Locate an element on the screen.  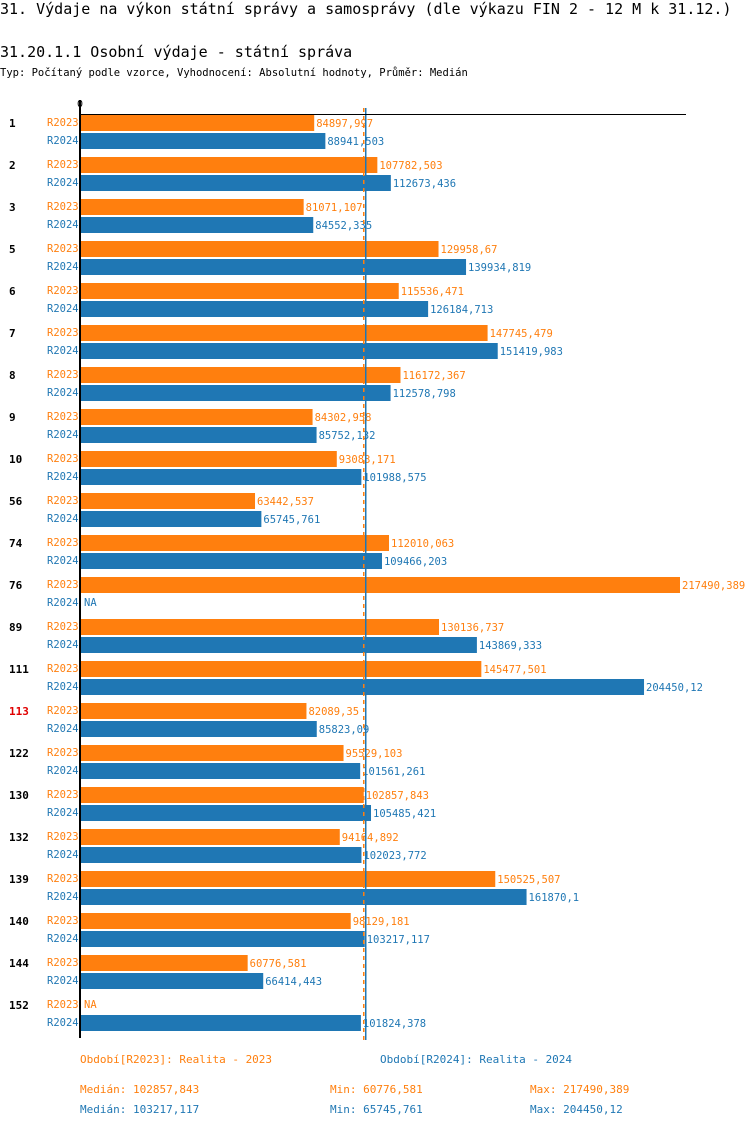
value-label: 126184,713 is located at coordinates (461, 310).